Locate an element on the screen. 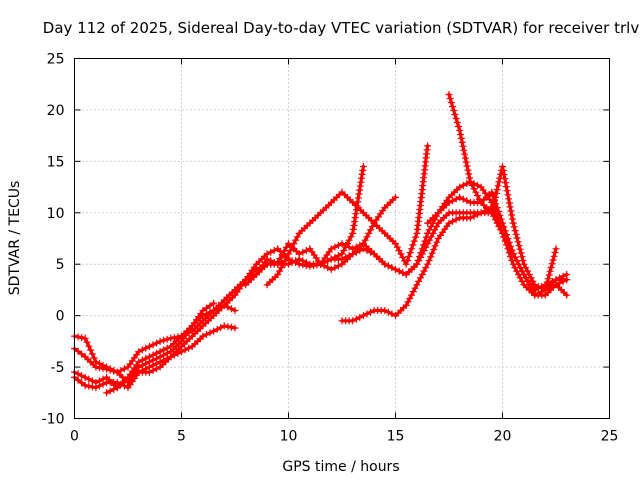  y-tick-label: 0 is located at coordinates (60, 317).